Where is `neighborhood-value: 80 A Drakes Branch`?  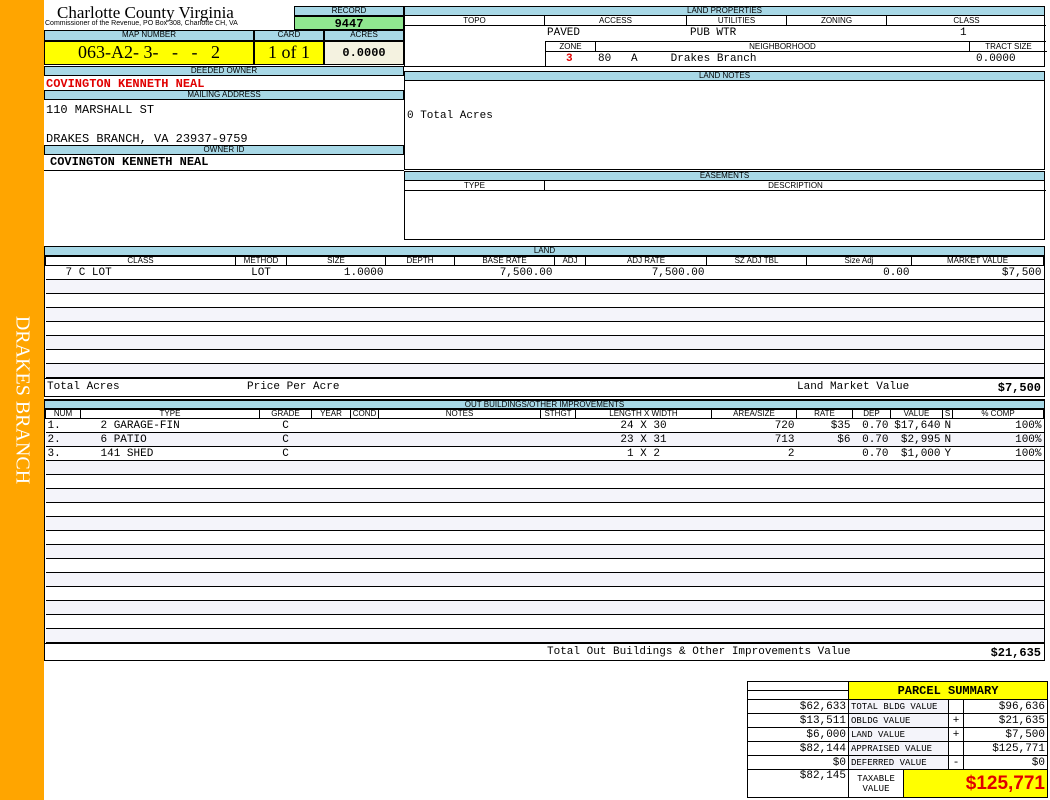
neighborhood-value: 80 A Drakes Branch is located at coordinates (677, 59).